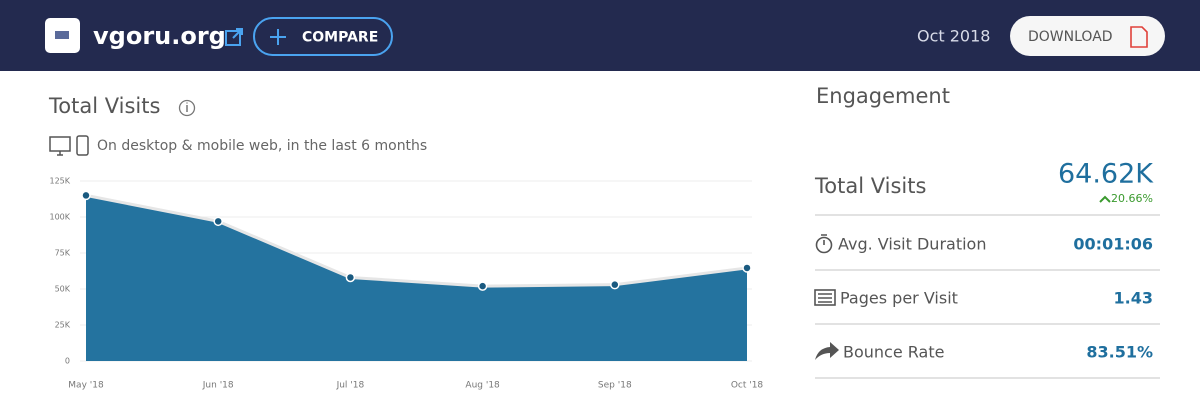  I want to click on download-button: DOWNLOAD, so click(1087, 36).